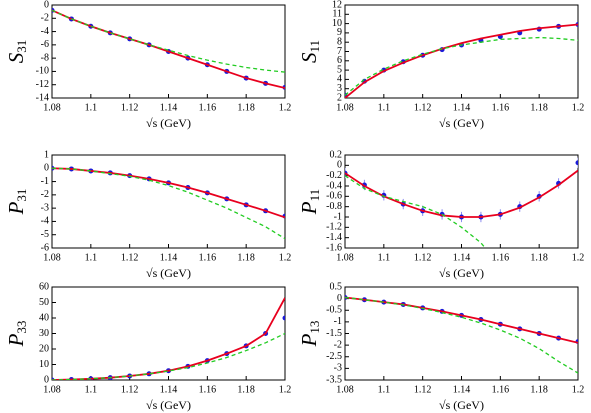 Image resolution: width=591 pixels, height=413 pixels. I want to click on y-axis-label: P31, so click(16, 202).